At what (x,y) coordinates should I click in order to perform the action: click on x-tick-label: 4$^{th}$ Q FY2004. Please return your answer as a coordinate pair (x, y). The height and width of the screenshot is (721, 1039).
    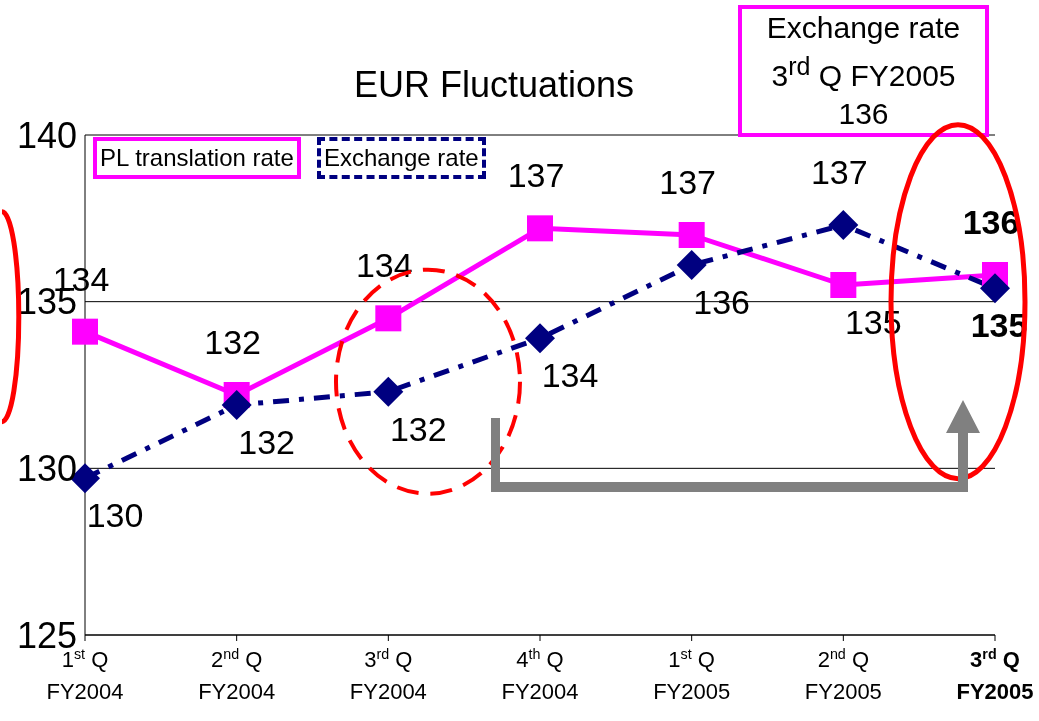
    Looking at the image, I should click on (540, 675).